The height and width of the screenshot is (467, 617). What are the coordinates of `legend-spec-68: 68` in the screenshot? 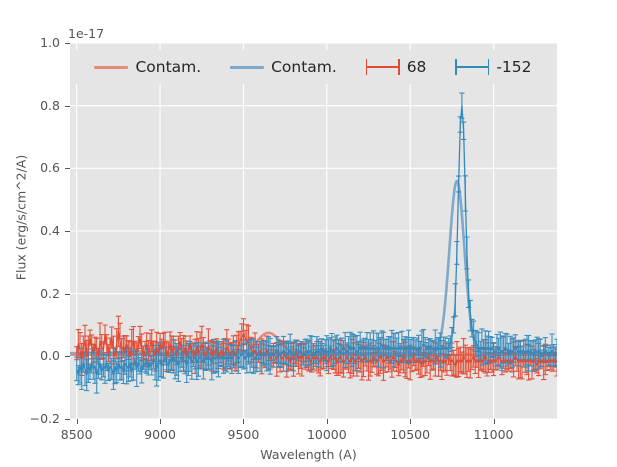 It's located at (396, 67).